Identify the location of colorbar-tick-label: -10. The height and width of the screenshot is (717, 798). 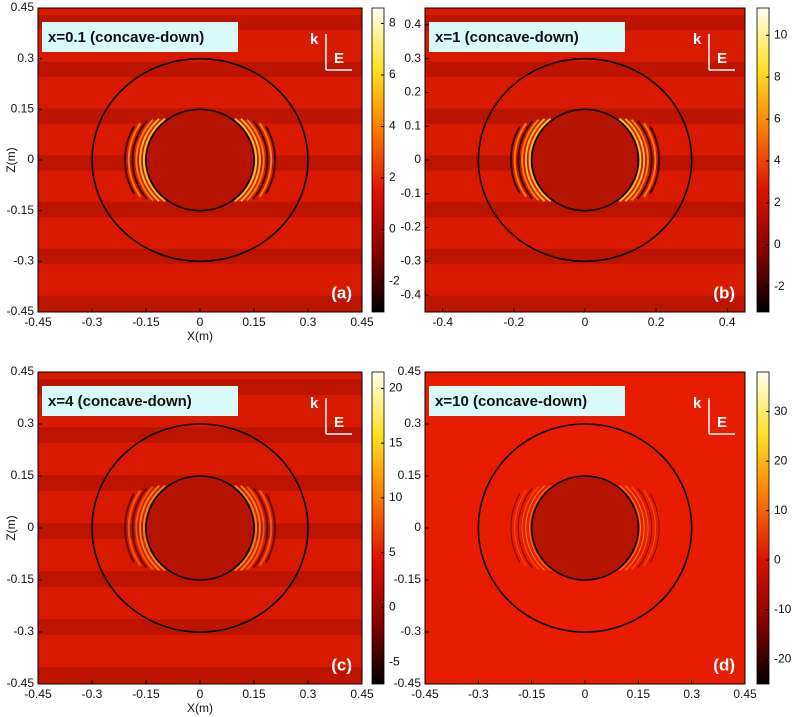
(783, 609).